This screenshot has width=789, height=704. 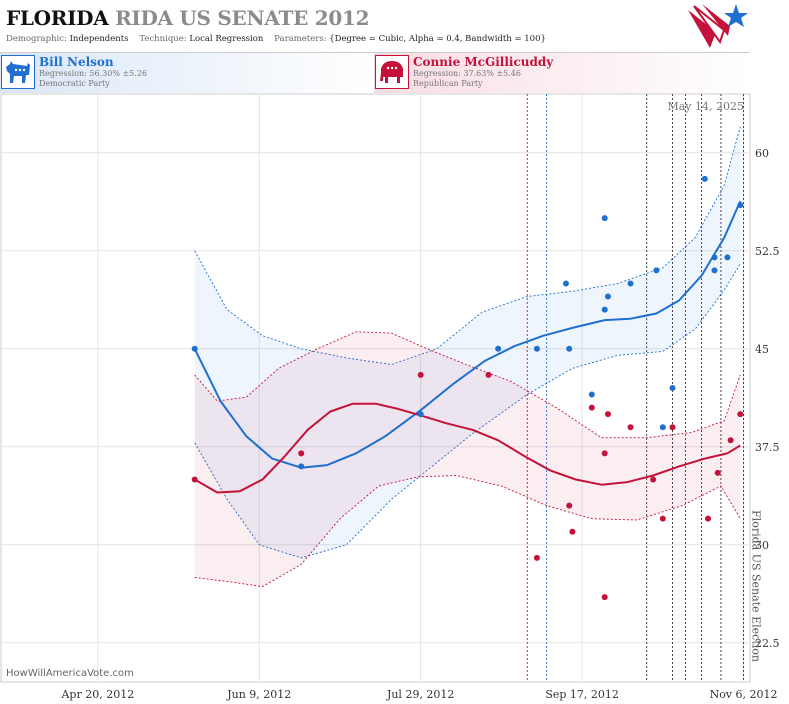 I want to click on donkey-icon, so click(x=18, y=72).